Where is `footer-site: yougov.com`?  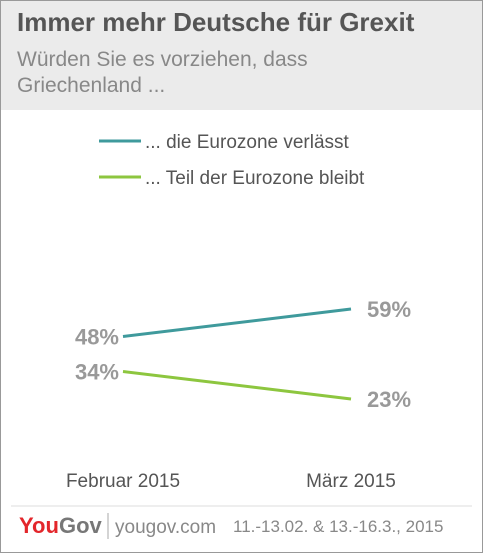 footer-site: yougov.com is located at coordinates (165, 527).